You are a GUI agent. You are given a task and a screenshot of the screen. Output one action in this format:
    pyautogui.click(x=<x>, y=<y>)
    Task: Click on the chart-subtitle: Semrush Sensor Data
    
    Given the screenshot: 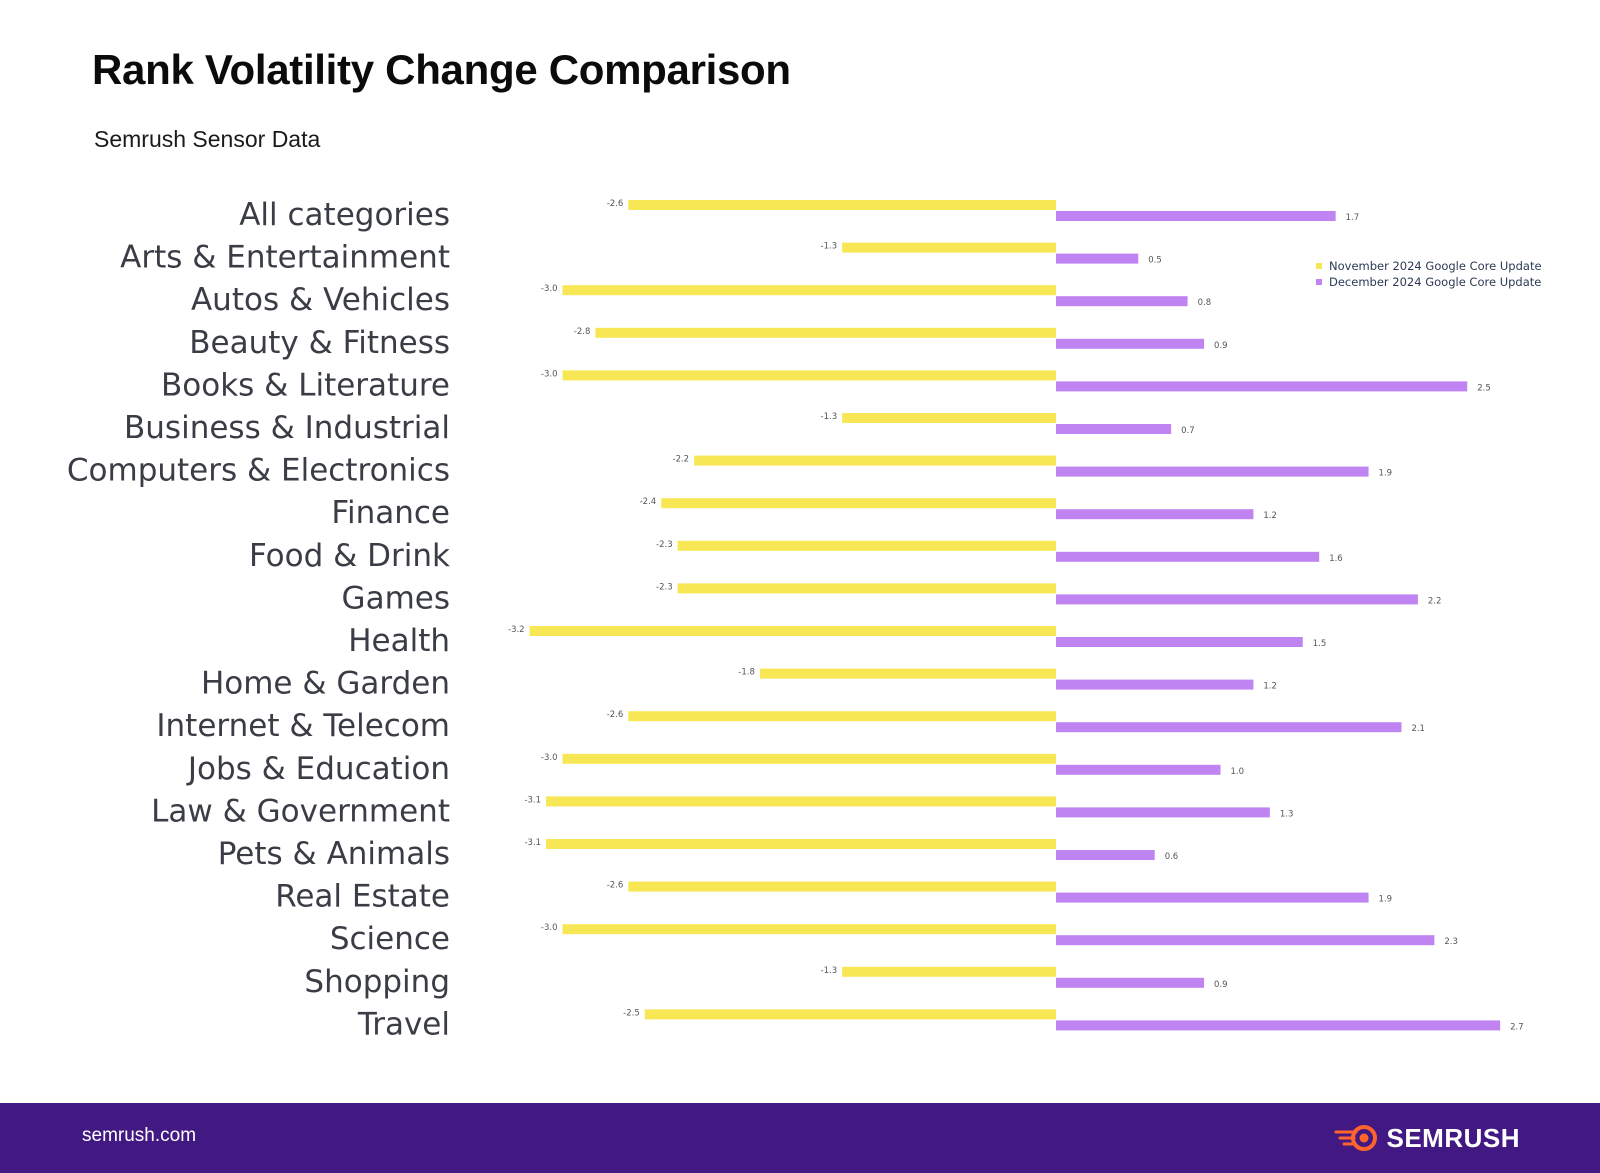 What is the action you would take?
    pyautogui.click(x=207, y=139)
    